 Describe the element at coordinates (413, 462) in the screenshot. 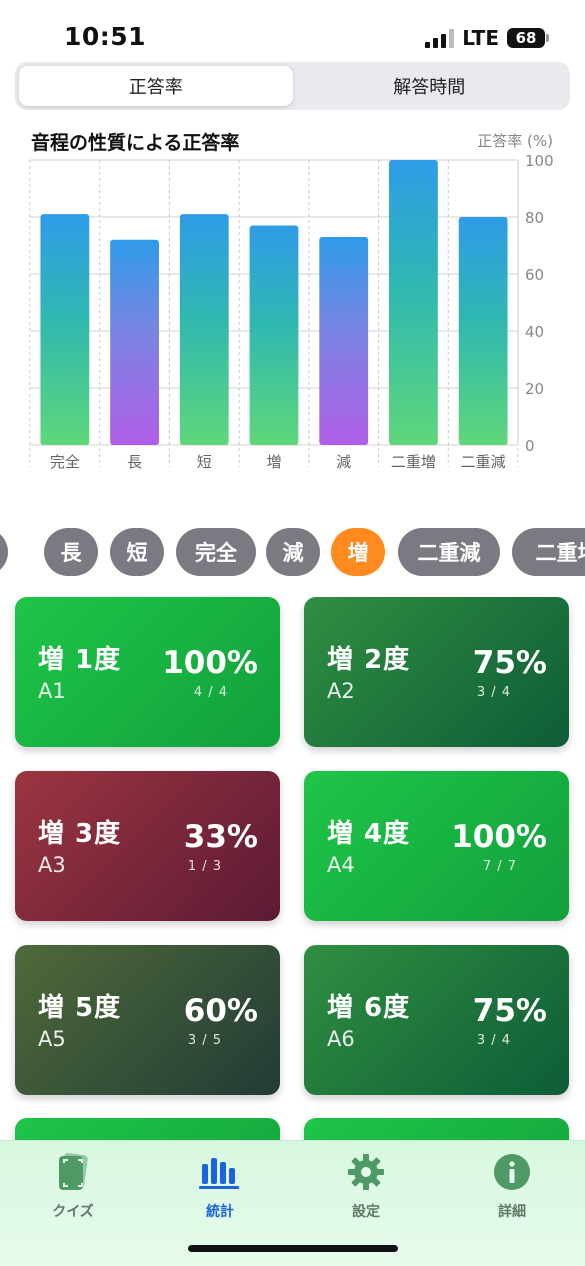

I see `x-tick-label: 二重増` at that location.